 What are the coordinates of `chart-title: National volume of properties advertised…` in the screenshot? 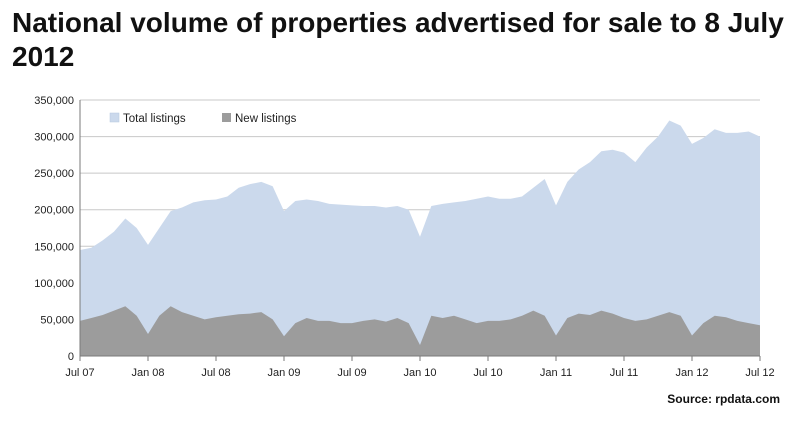 It's located at (398, 39).